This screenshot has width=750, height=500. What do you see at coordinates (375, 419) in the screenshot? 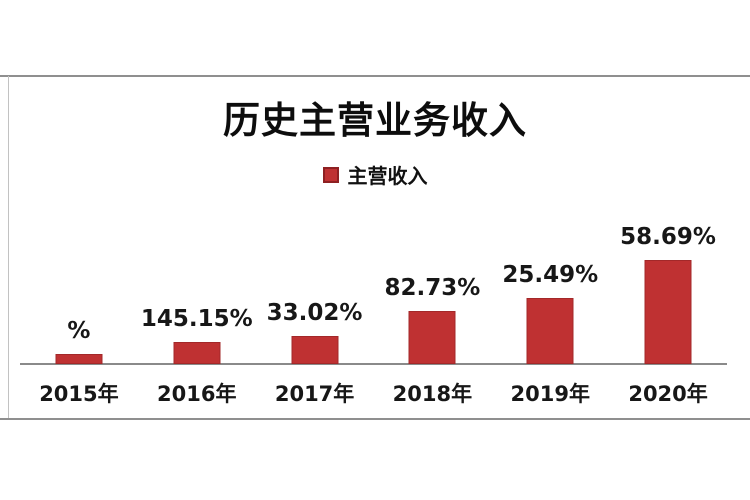
I see `bottom-divider-line` at bounding box center [375, 419].